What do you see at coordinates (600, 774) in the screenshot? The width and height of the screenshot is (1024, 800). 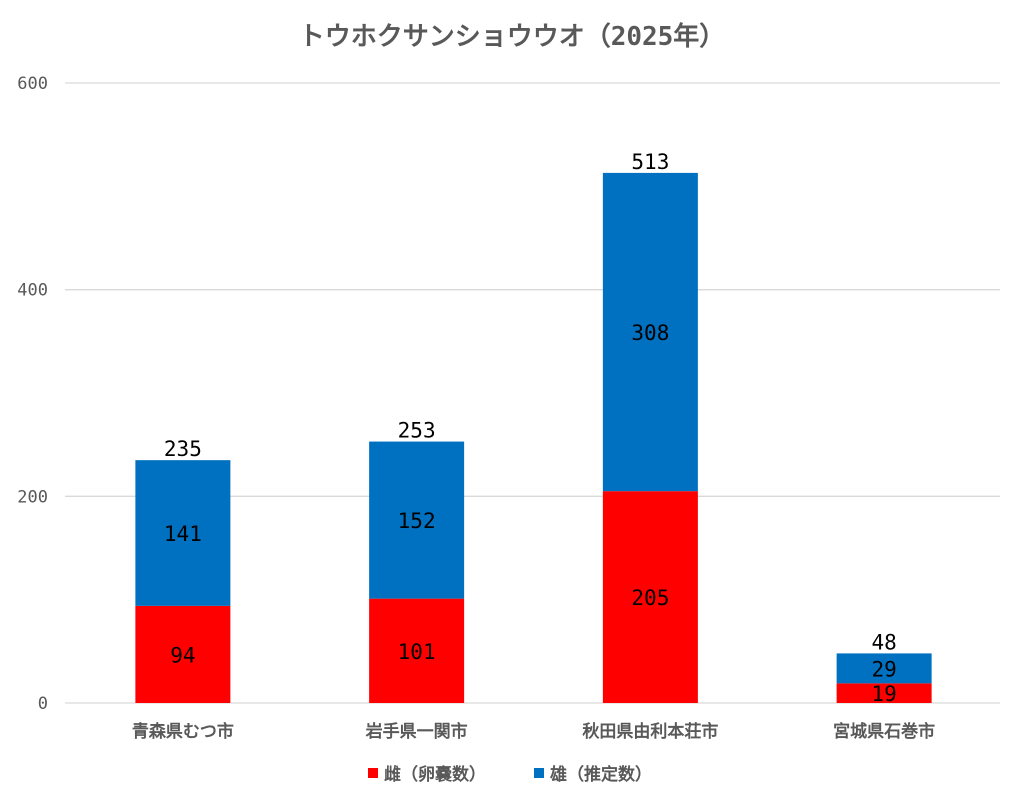 I see `legend-label: 雄（推定数）` at bounding box center [600, 774].